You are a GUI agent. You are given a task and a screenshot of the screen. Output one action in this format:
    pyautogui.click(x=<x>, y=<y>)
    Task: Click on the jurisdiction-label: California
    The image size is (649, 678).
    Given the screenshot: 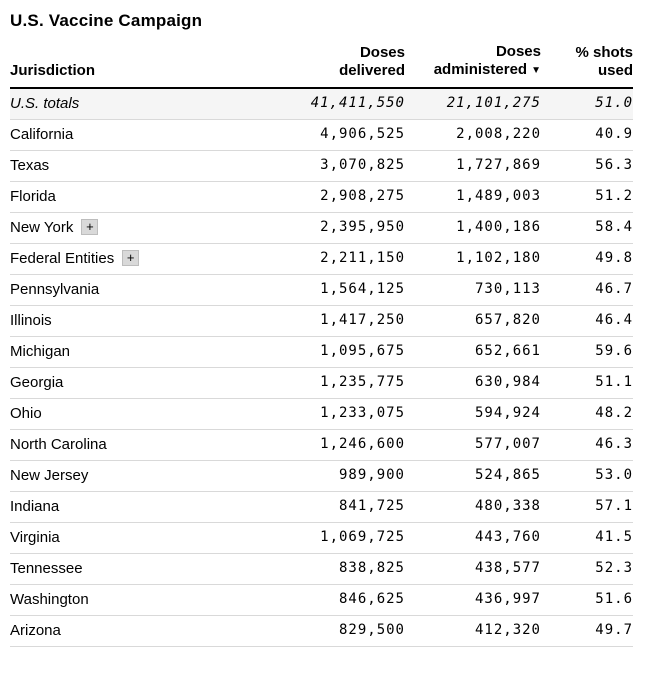 What is the action you would take?
    pyautogui.click(x=42, y=134)
    